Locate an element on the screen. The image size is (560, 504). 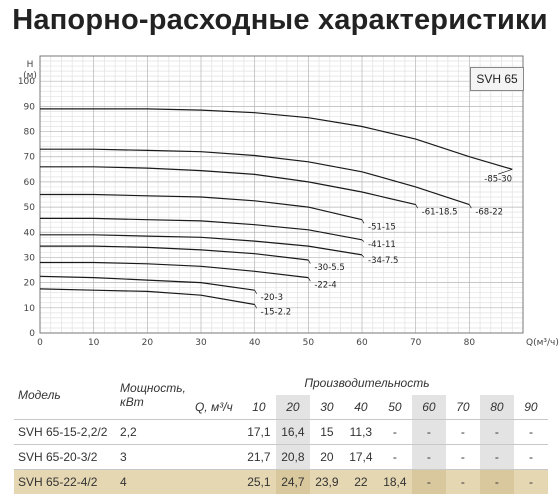
cell-model: SVH 65-20-3/2 is located at coordinates (65, 457).